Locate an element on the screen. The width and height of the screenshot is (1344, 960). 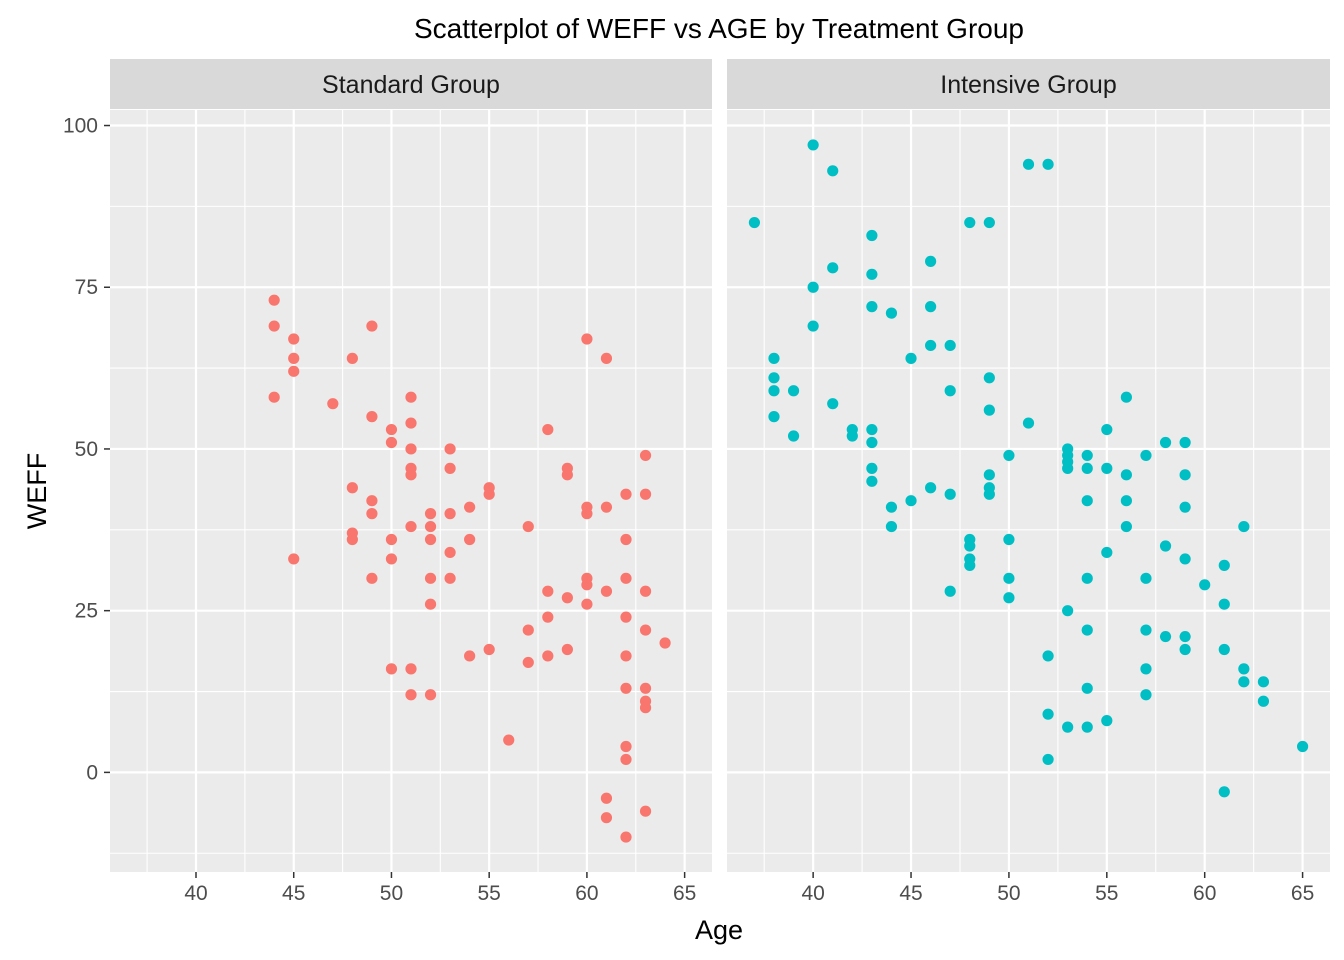
y-tick-label: 25 is located at coordinates (86, 611).